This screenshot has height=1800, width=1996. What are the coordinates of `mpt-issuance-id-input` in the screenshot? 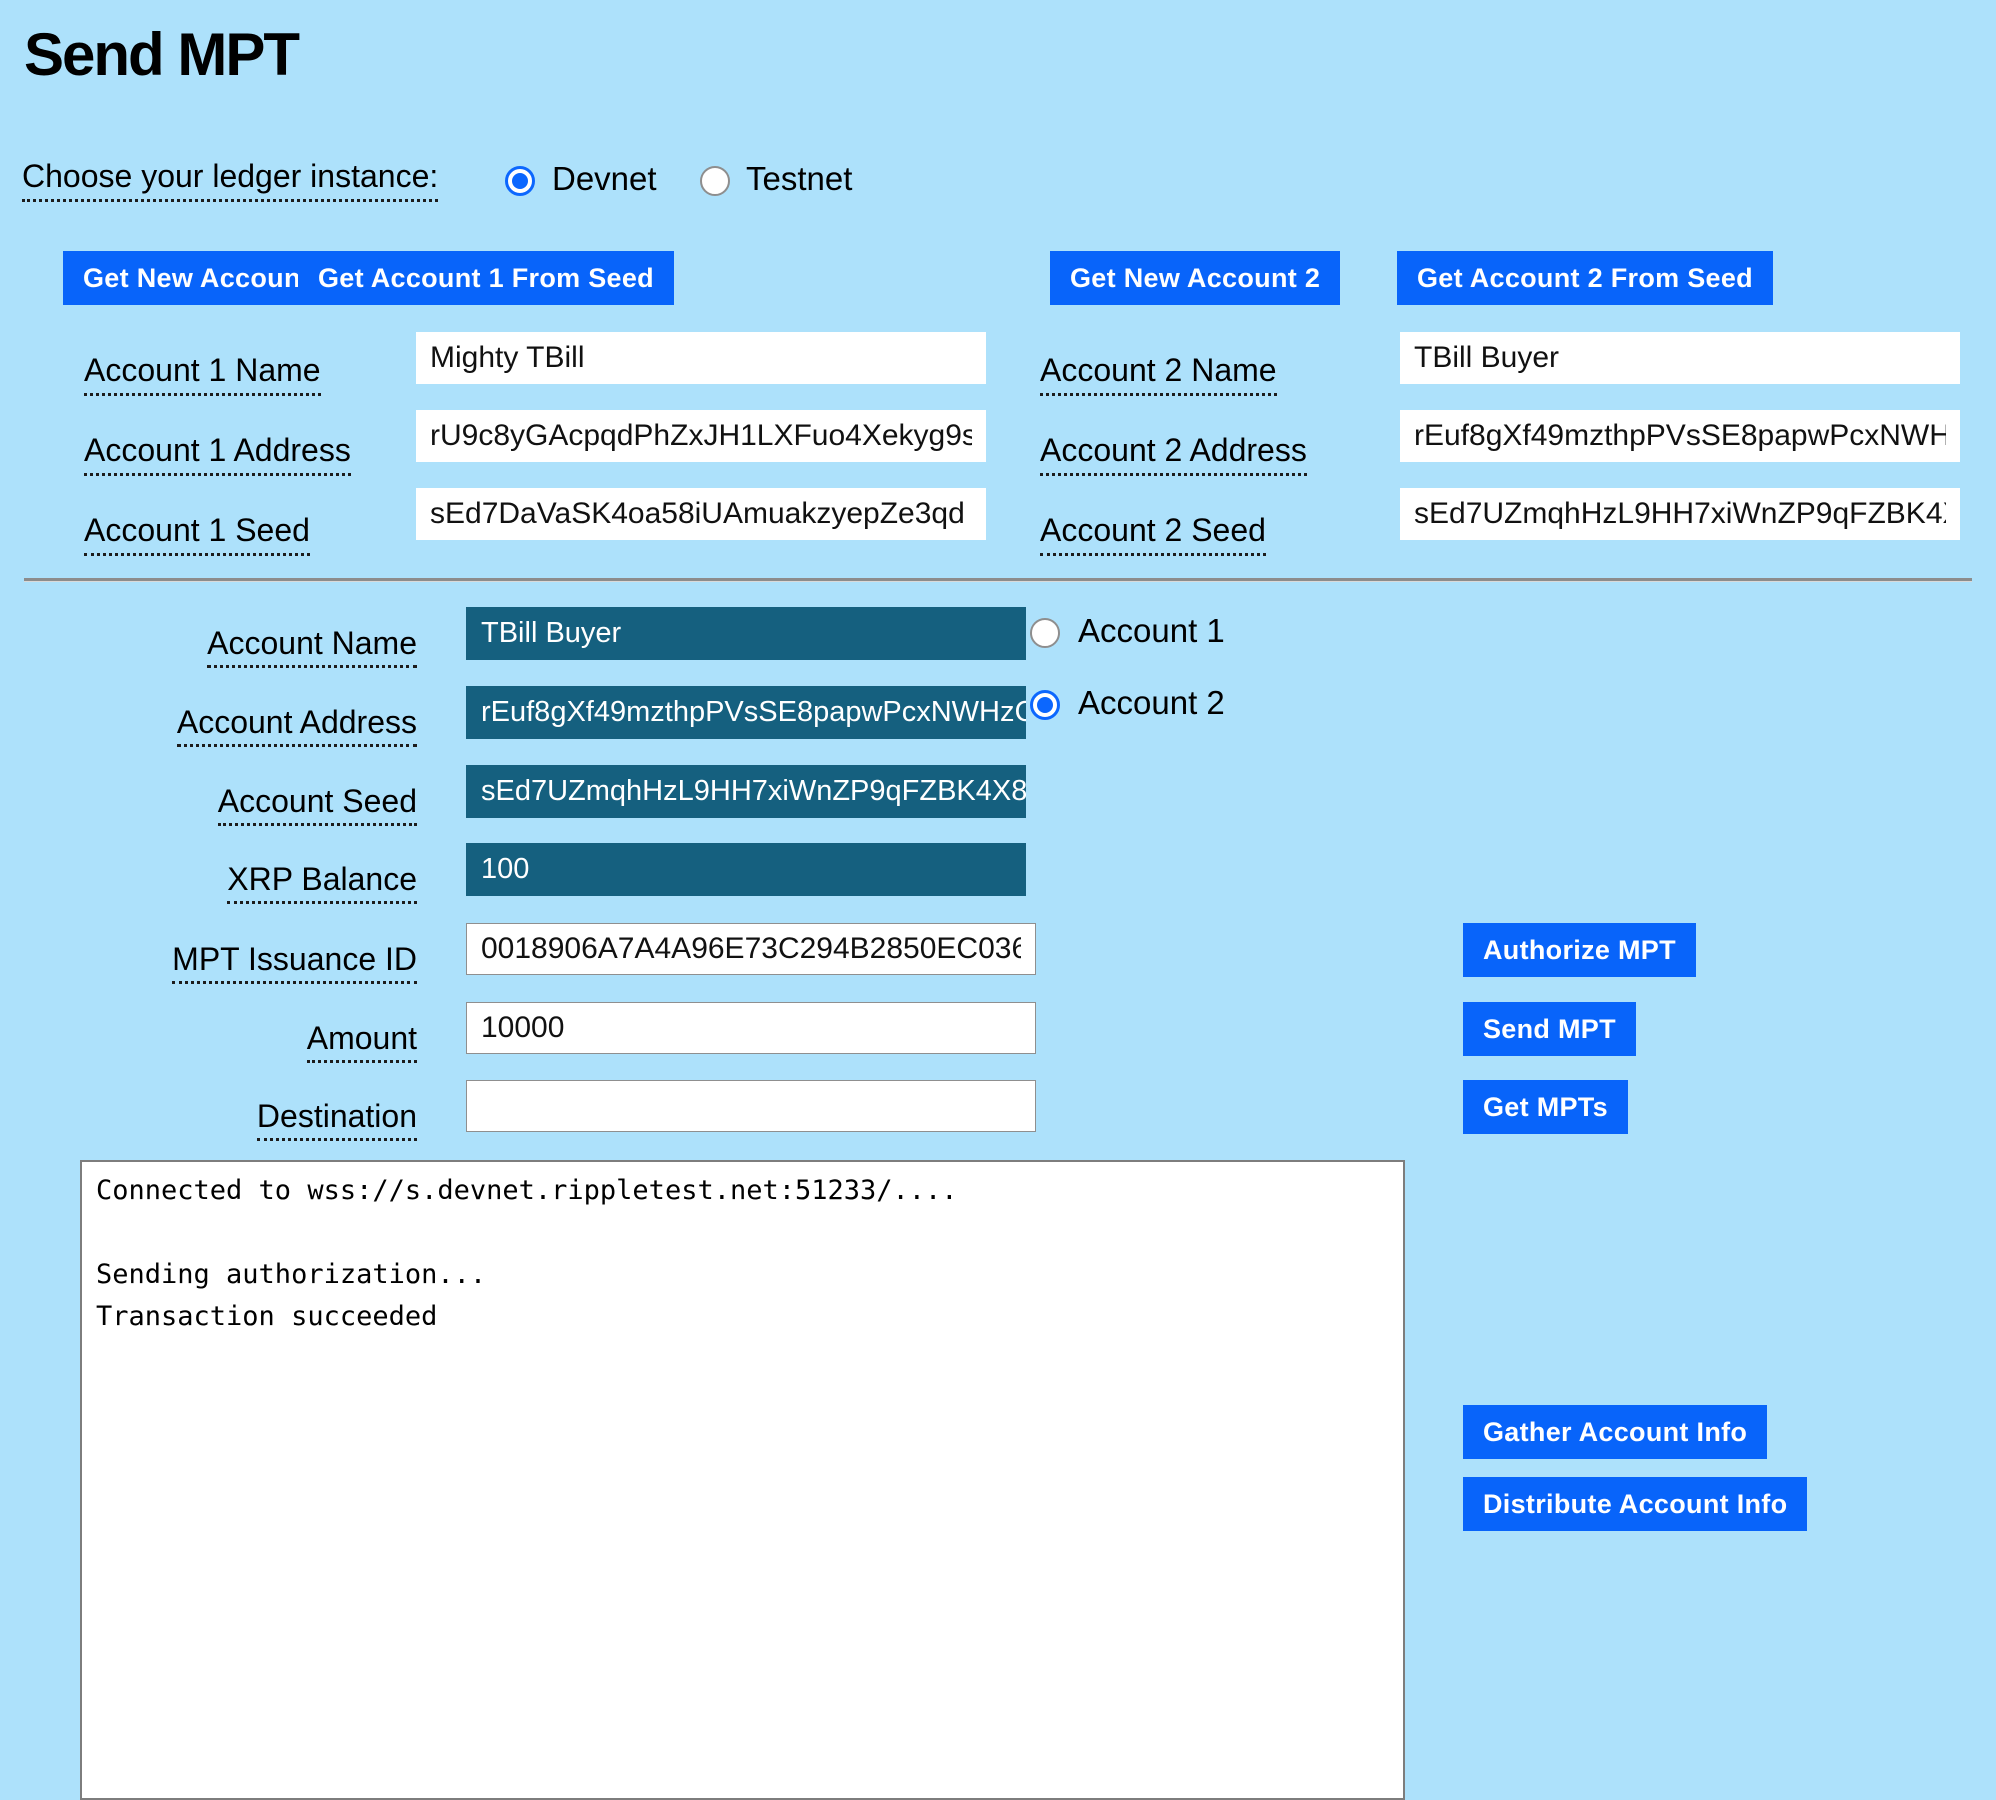 It's located at (751, 949).